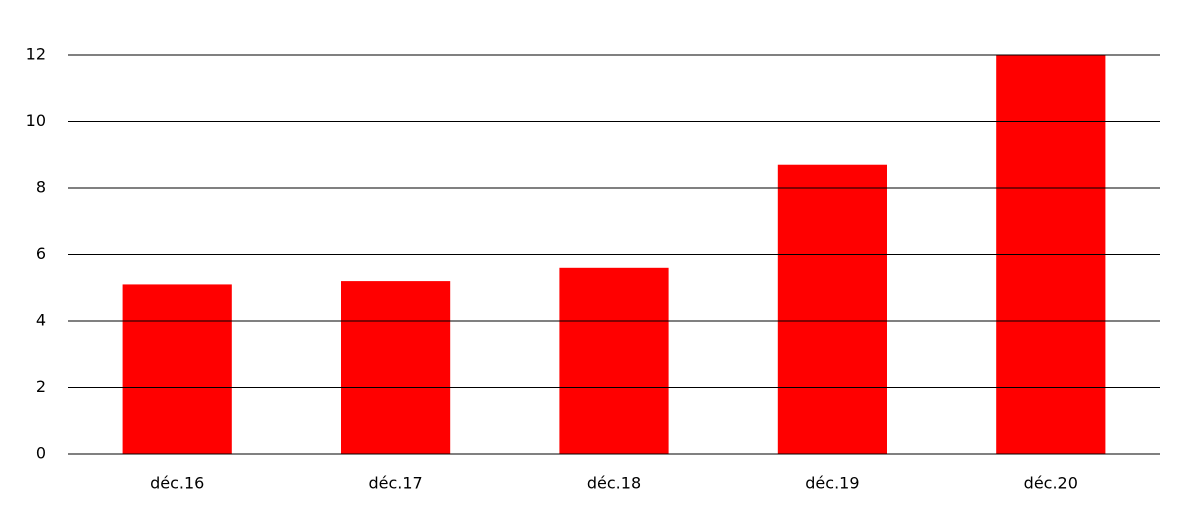 Image resolution: width=1180 pixels, height=505 pixels. I want to click on x-tick-label: déc.16, so click(177, 483).